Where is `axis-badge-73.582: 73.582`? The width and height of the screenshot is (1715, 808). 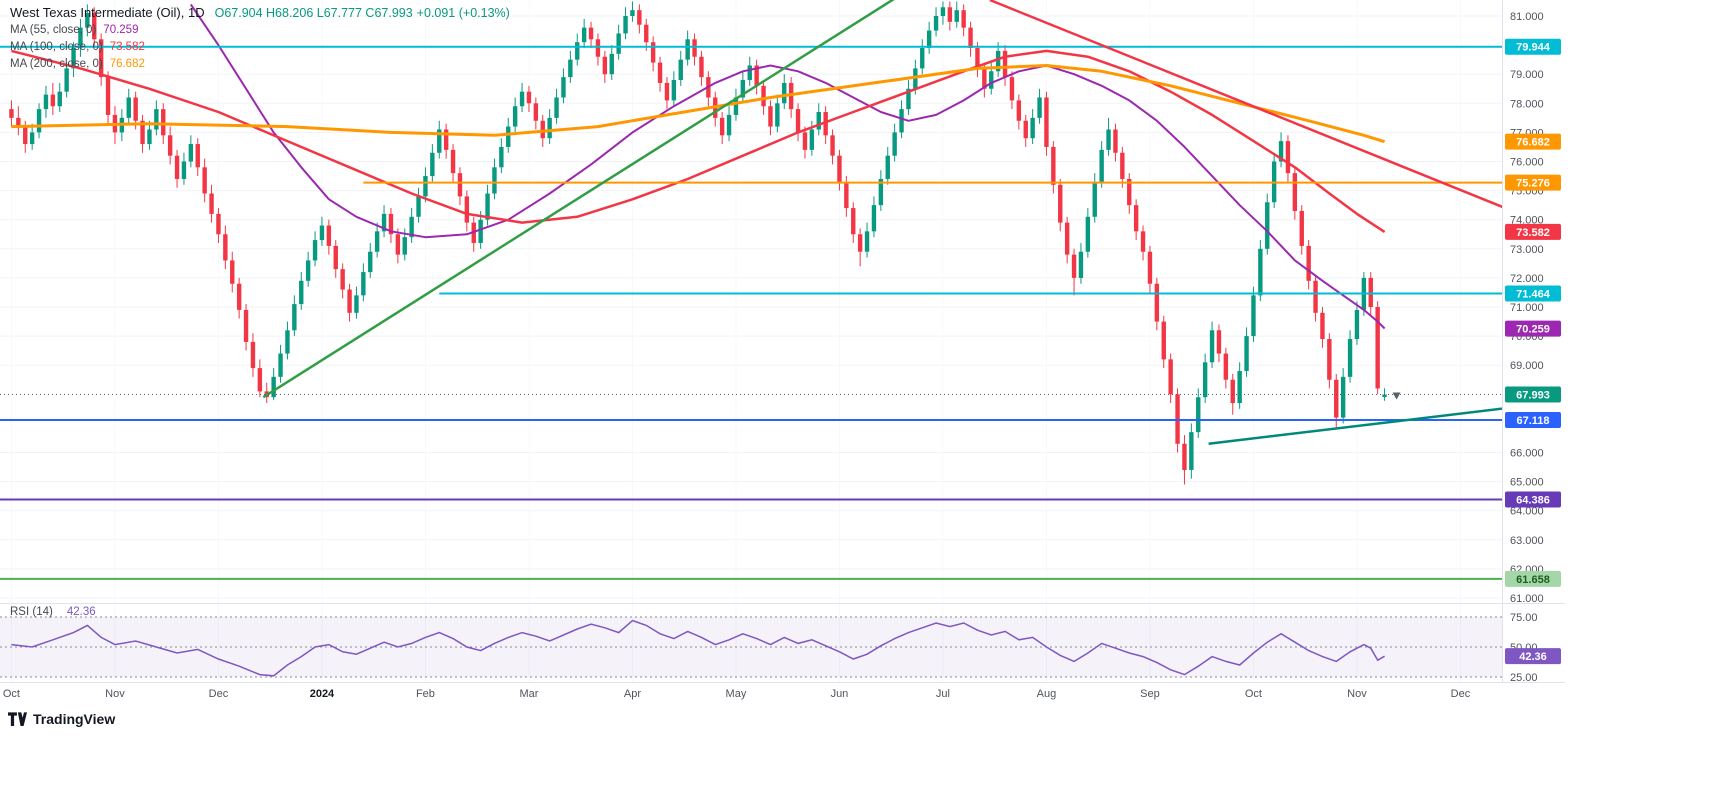
axis-badge-73.582: 73.582 is located at coordinates (1533, 231).